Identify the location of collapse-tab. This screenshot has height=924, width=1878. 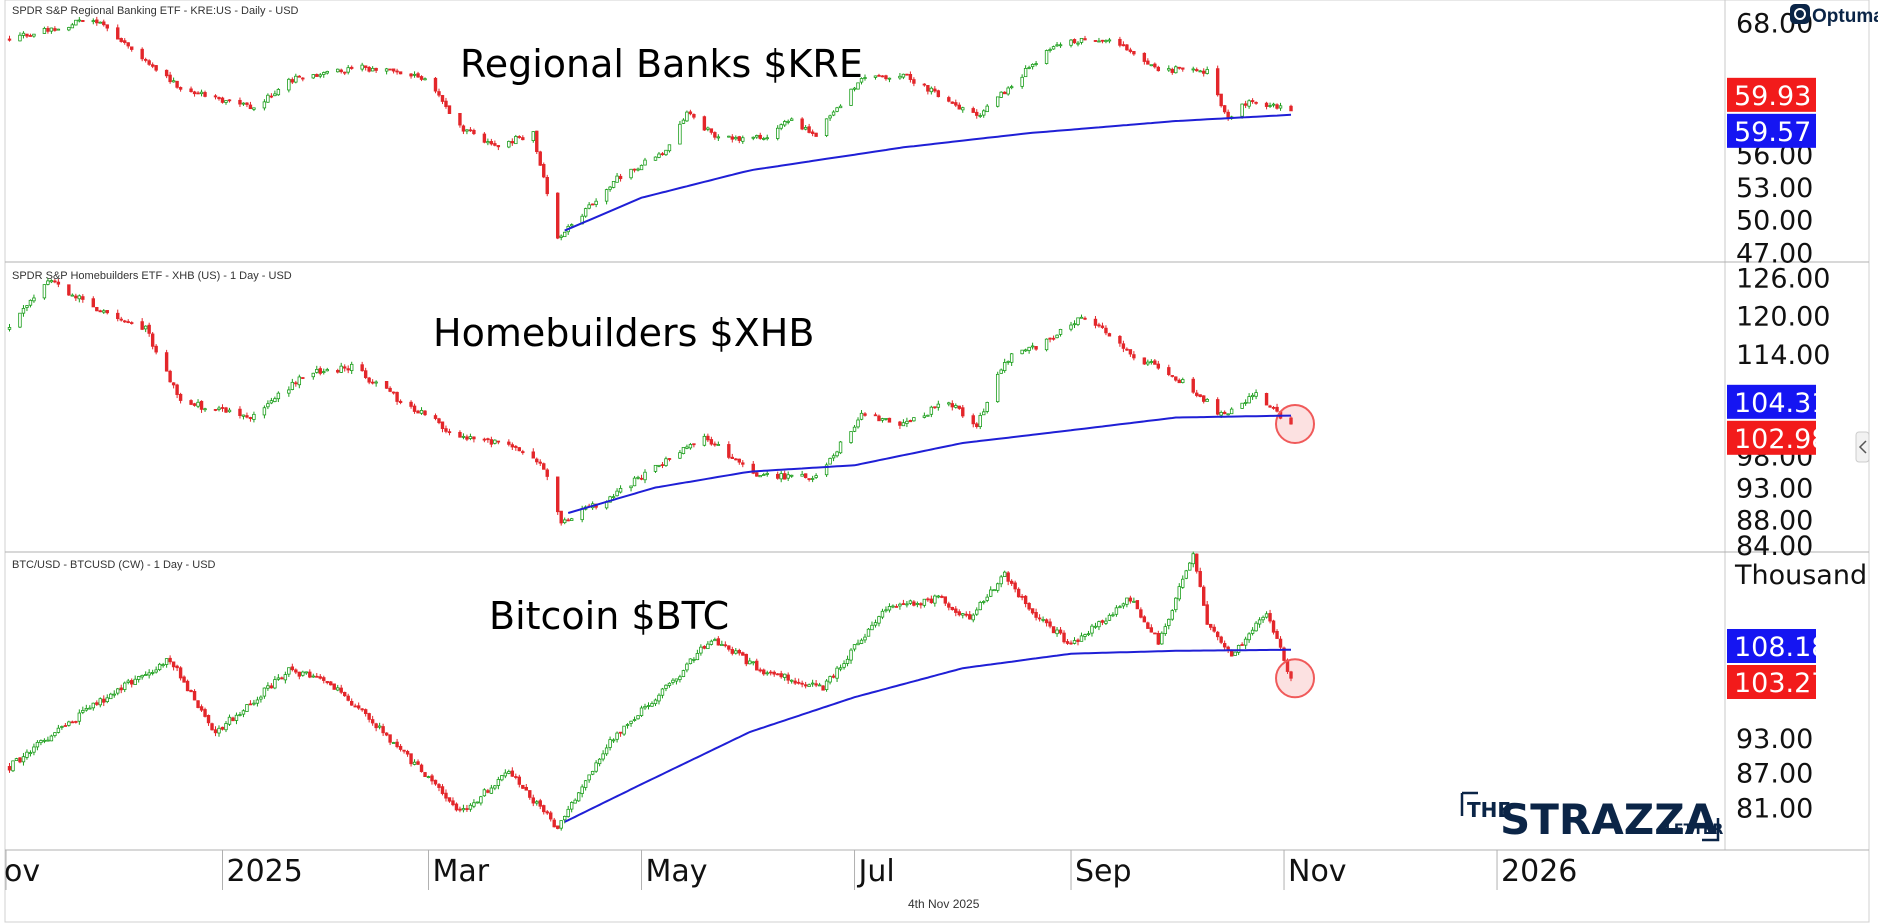
(1862, 447).